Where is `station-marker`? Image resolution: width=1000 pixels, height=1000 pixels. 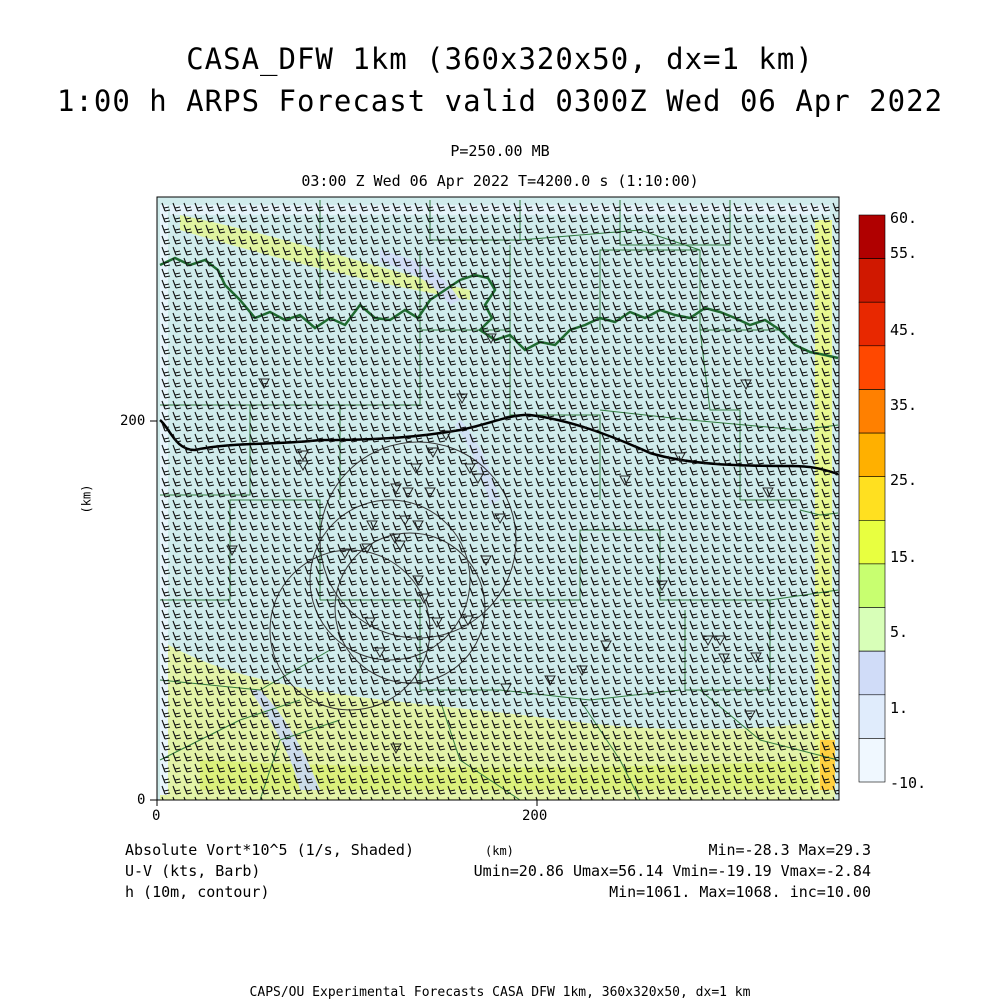
station-marker is located at coordinates (345, 554).